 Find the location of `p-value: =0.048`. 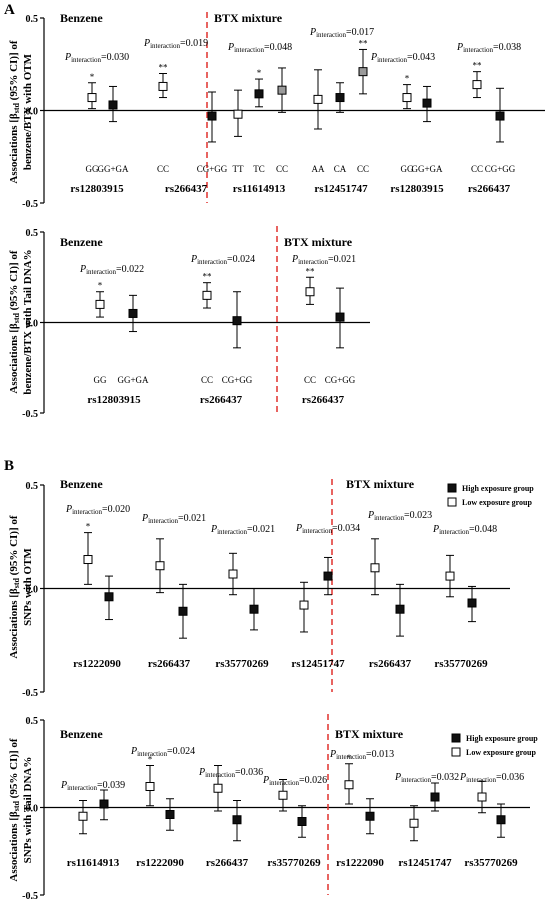

p-value: =0.048 is located at coordinates (483, 529).